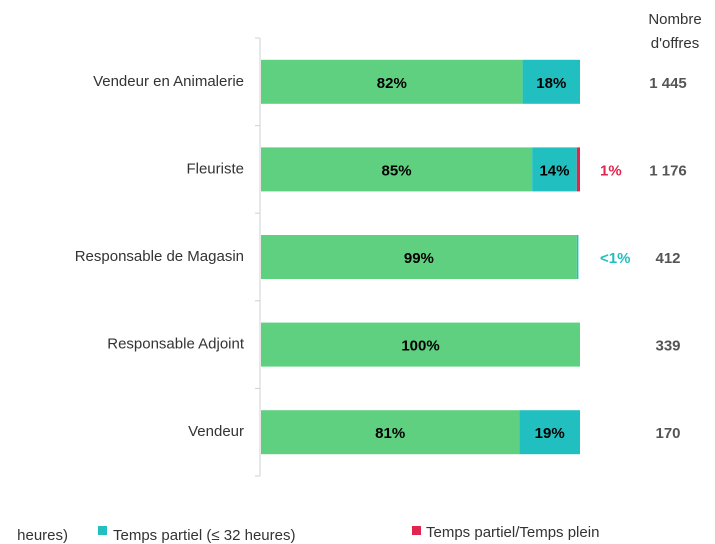 The width and height of the screenshot is (715, 544). What do you see at coordinates (176, 344) in the screenshot?
I see `category-label: Responsable Adjoint` at bounding box center [176, 344].